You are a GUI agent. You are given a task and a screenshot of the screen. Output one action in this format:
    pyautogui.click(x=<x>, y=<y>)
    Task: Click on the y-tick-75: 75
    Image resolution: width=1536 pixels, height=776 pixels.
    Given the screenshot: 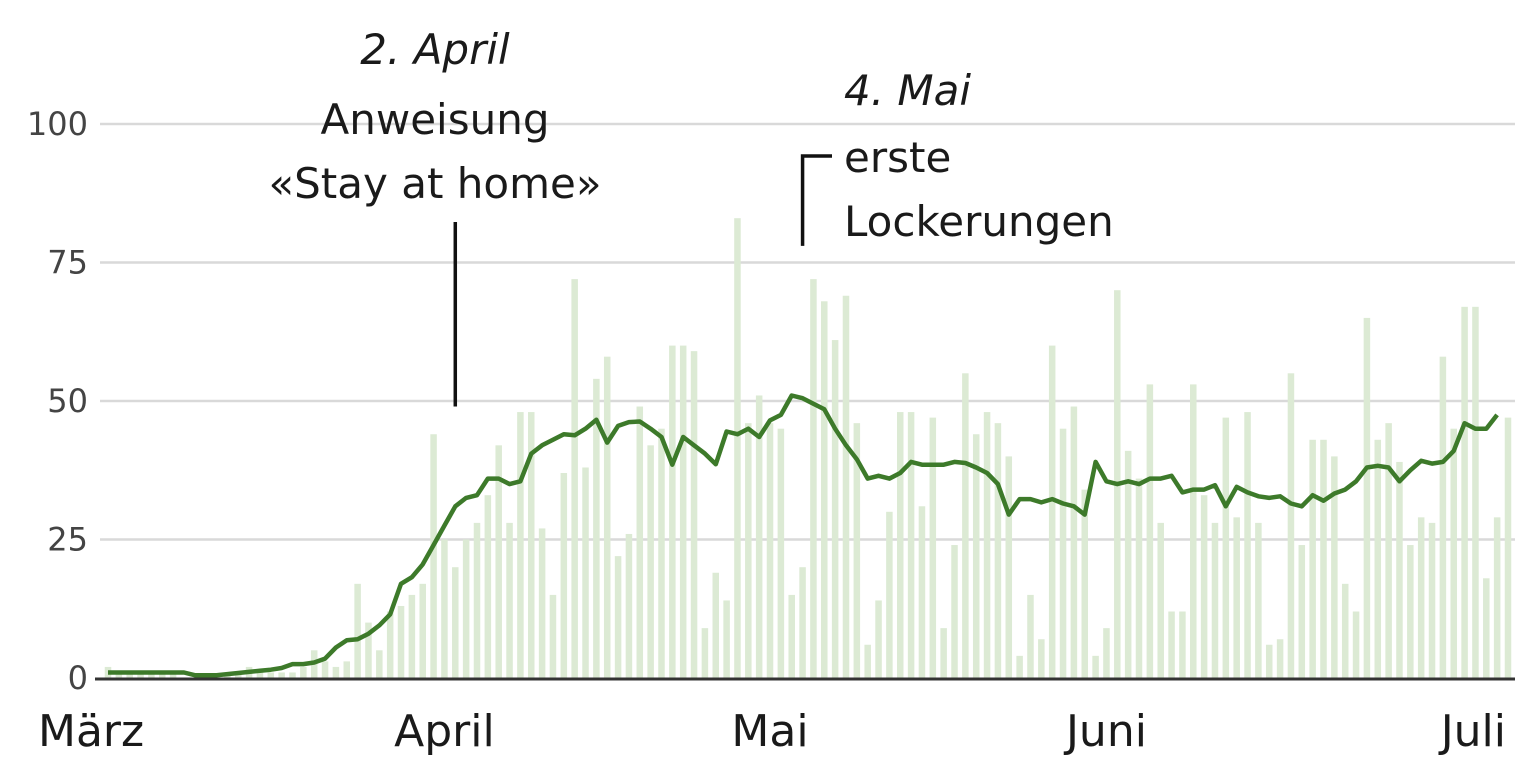 What is the action you would take?
    pyautogui.click(x=67, y=263)
    